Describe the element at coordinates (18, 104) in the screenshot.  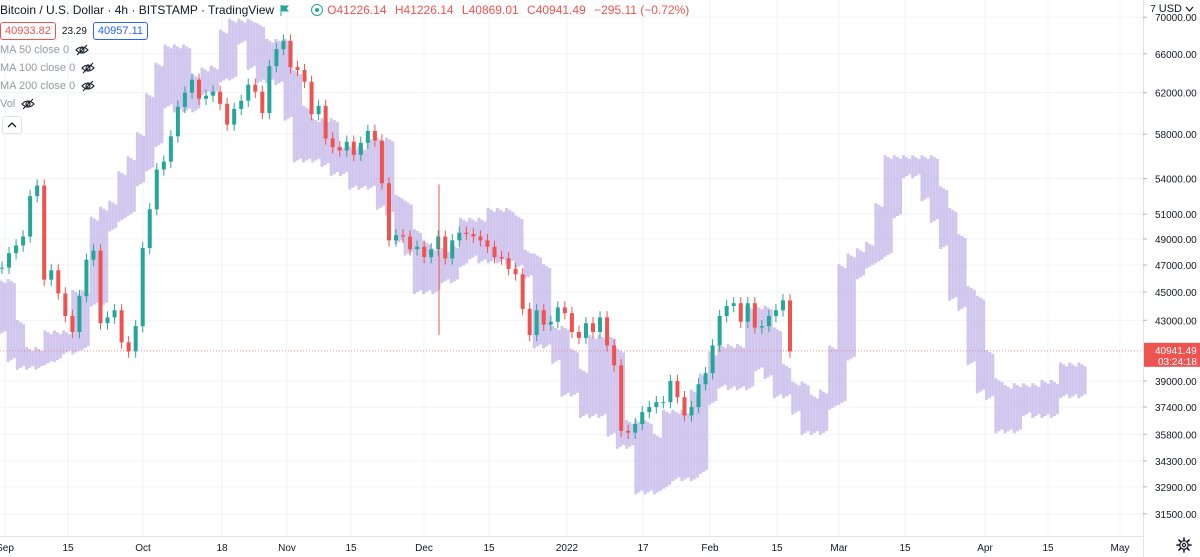
I see `indicator-volume: Vol` at that location.